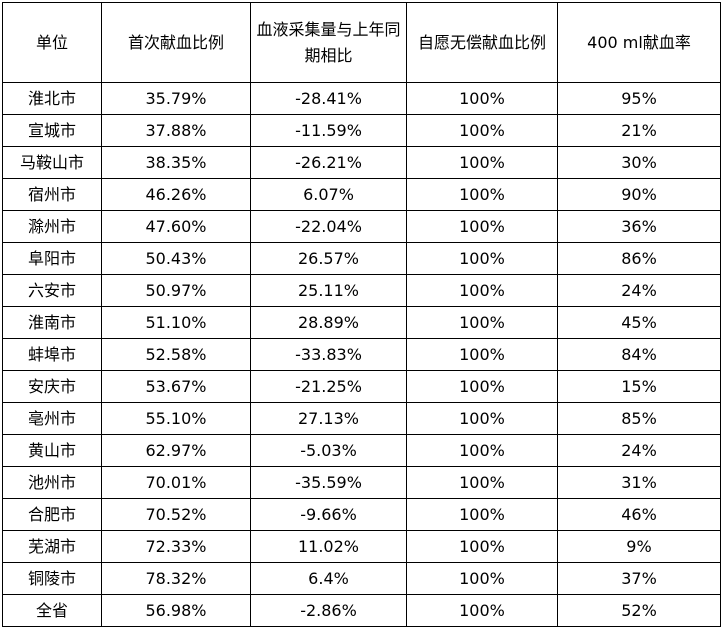 Image resolution: width=724 pixels, height=639 pixels. Describe the element at coordinates (328, 386) in the screenshot. I see `cell-collection-vs-last-year: -21.25%` at that location.